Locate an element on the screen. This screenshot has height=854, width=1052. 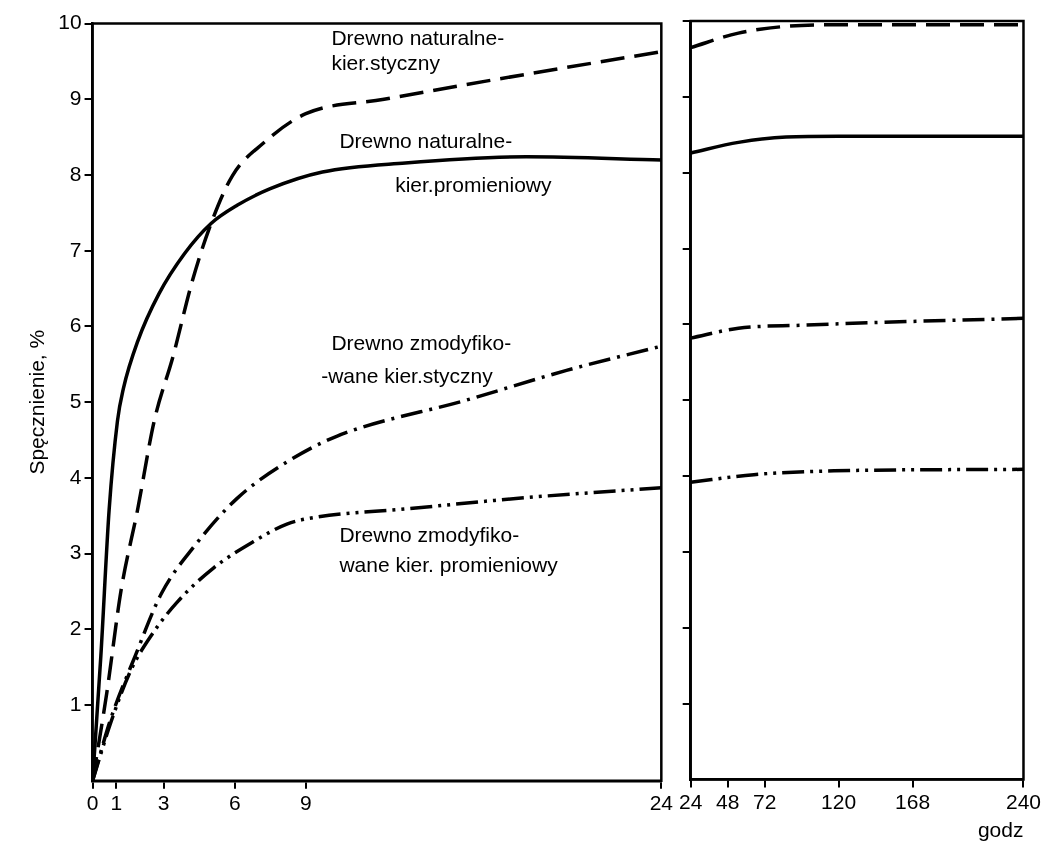
y-tick-label: 4 is located at coordinates (75, 476).